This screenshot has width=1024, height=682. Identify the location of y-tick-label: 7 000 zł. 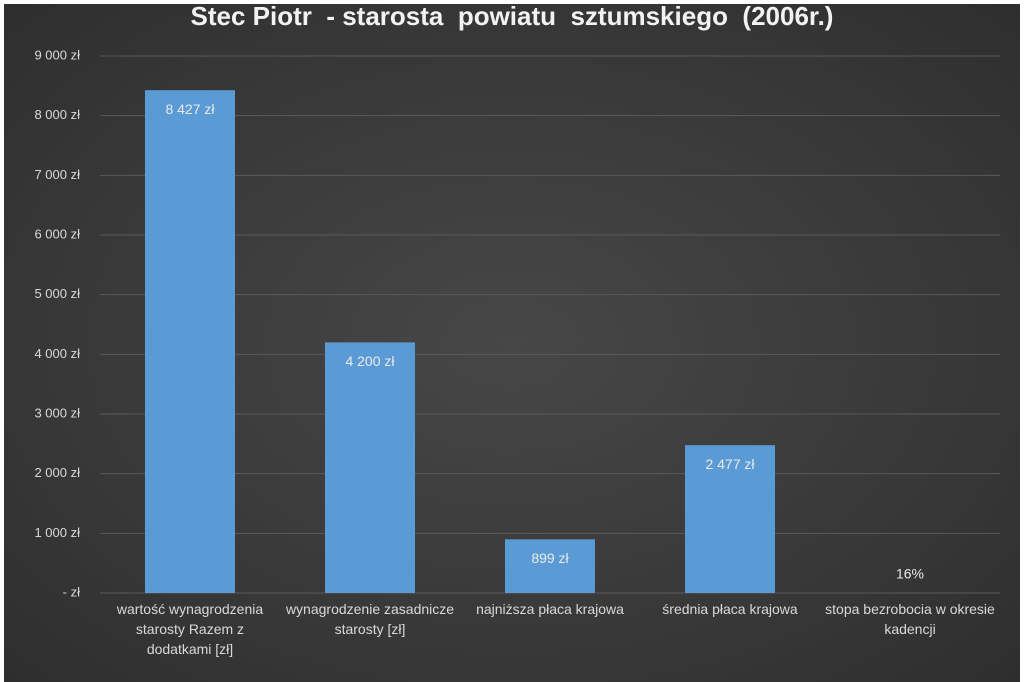
(57, 174).